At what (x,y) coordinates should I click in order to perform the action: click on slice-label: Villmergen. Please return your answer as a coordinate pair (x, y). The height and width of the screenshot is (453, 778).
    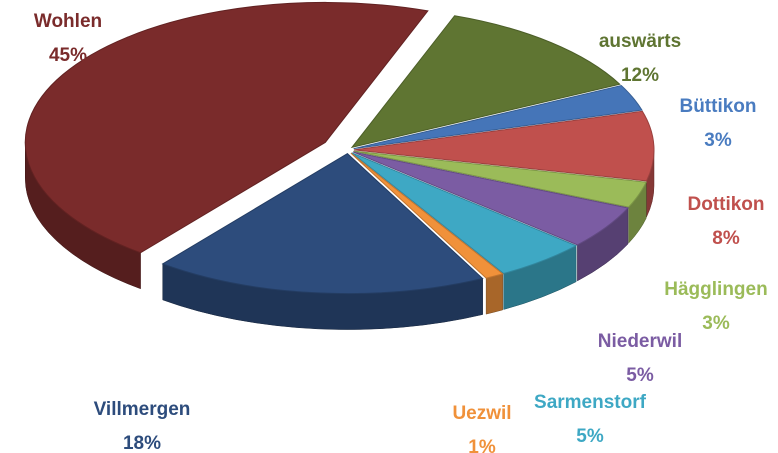
    Looking at the image, I should click on (142, 409).